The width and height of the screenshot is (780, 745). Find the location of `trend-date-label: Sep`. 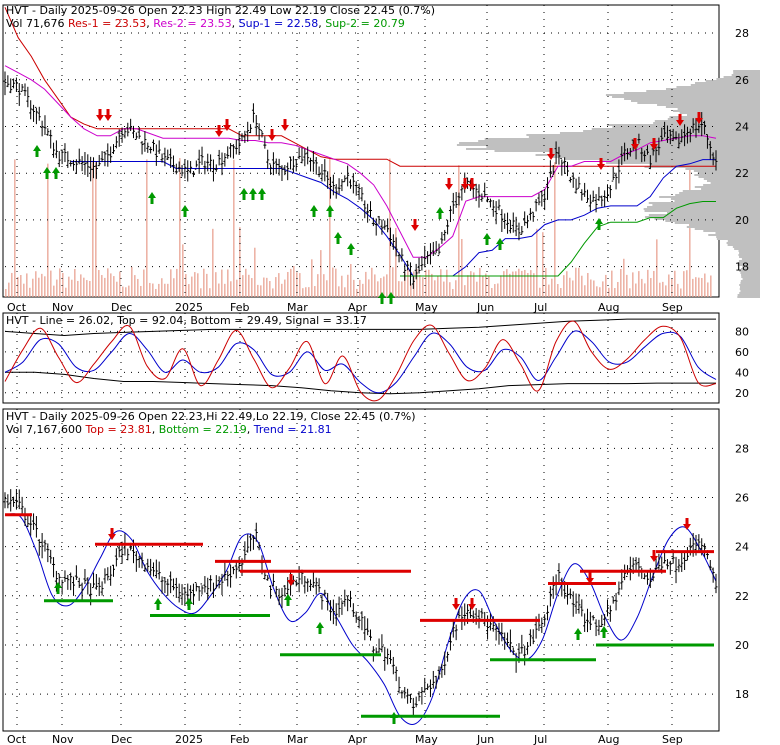

trend-date-label: Sep is located at coordinates (672, 739).